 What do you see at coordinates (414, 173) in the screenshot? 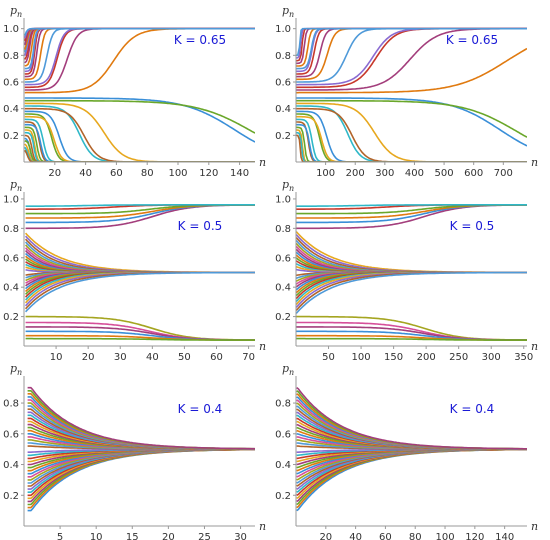
I see `x-tick-label: 400` at bounding box center [414, 173].